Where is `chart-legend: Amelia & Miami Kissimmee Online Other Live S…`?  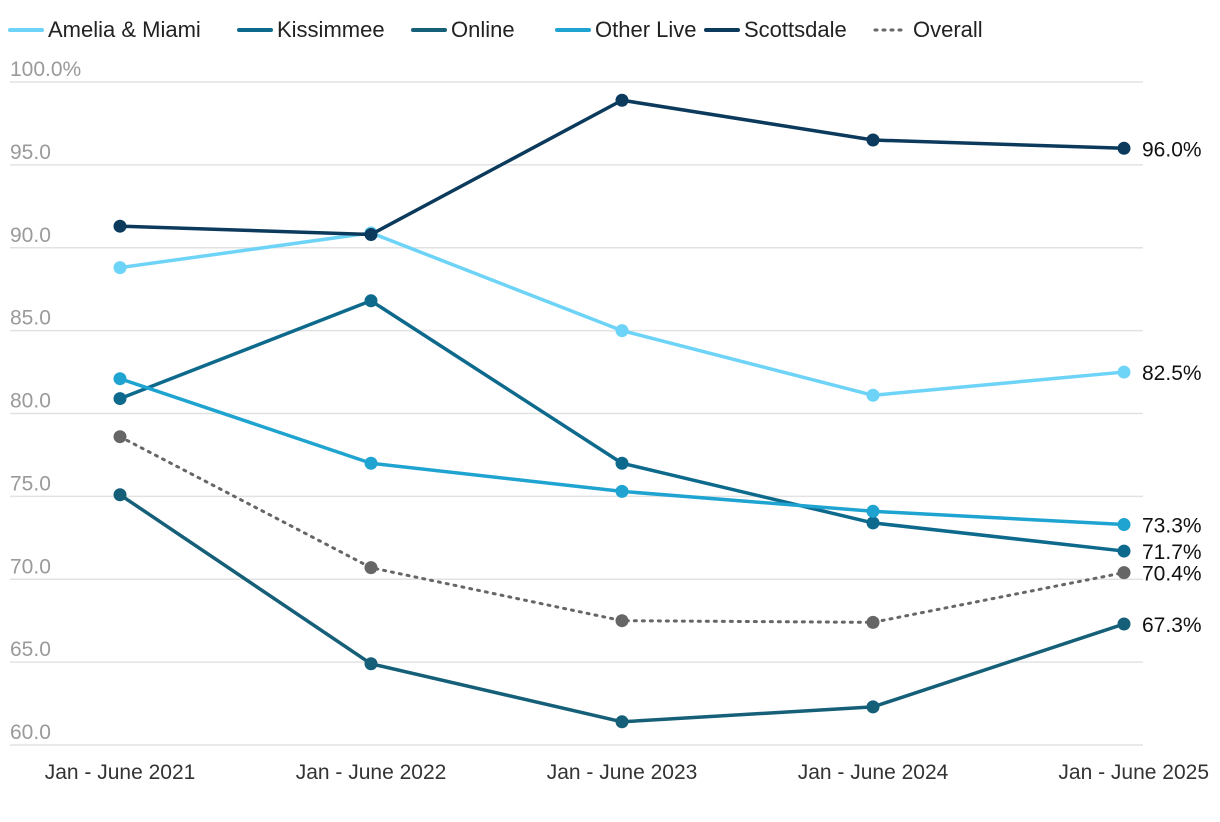 chart-legend: Amelia & Miami Kissimmee Online Other Live S… is located at coordinates (495, 29).